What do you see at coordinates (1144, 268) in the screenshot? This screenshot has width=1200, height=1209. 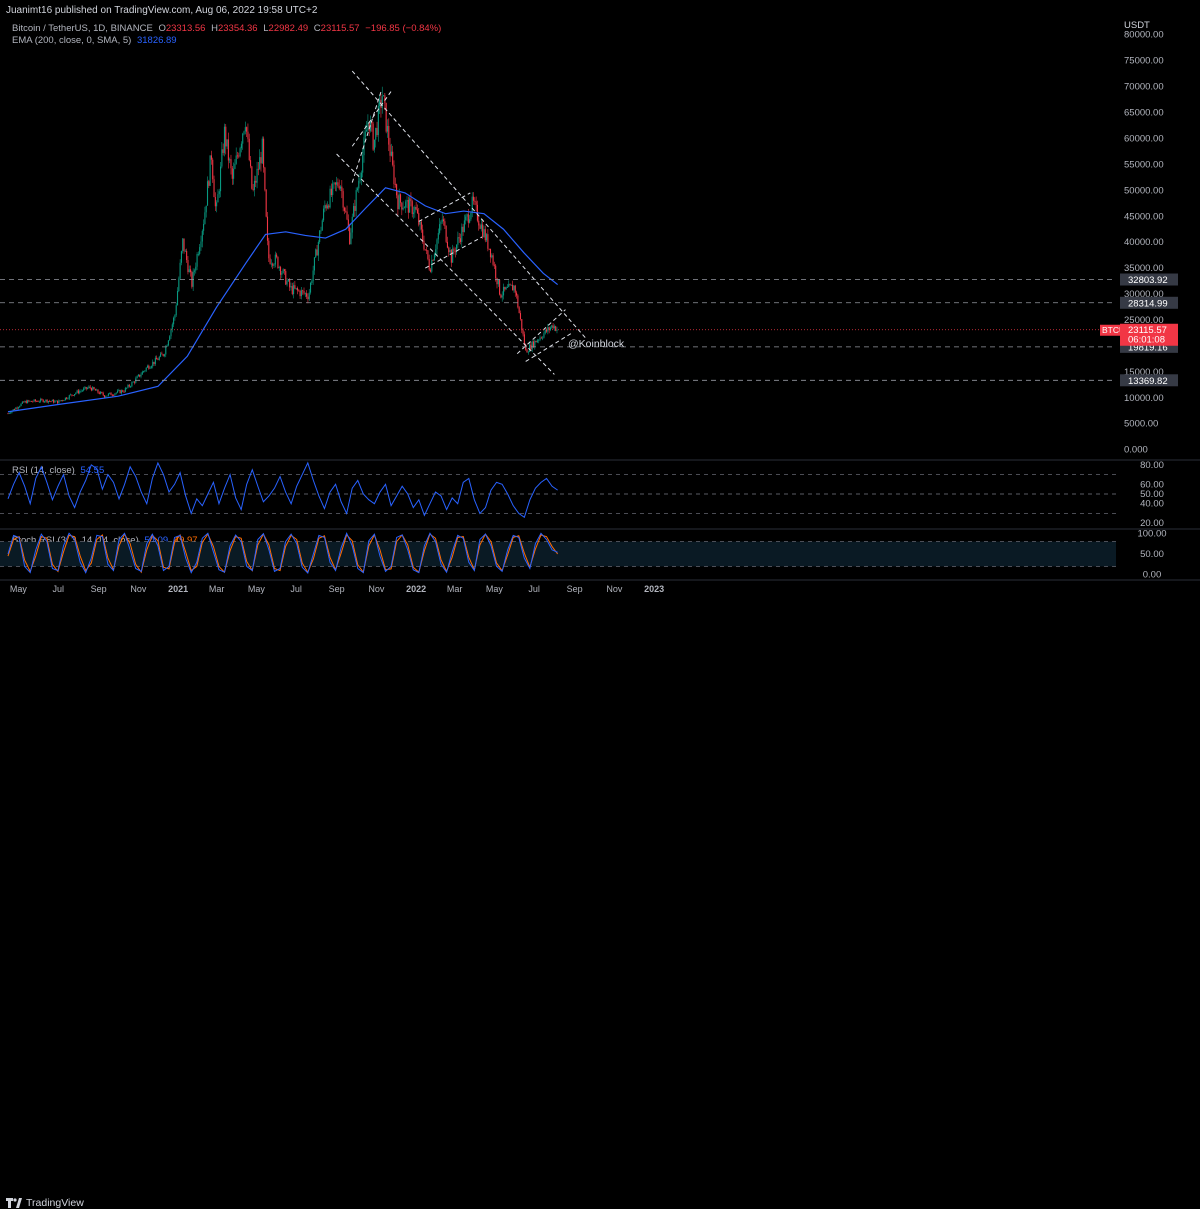 I see `price-tick-label: 35000.00` at bounding box center [1144, 268].